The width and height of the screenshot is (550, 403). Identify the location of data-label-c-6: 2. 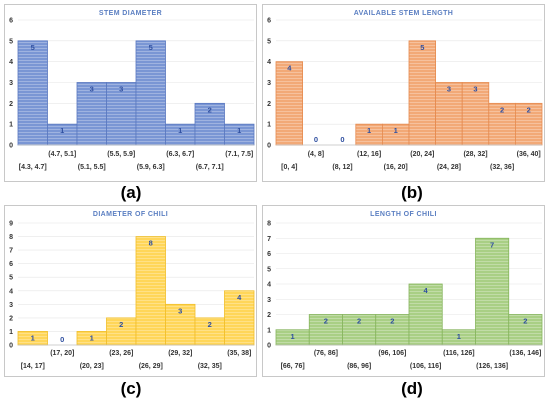
(210, 324).